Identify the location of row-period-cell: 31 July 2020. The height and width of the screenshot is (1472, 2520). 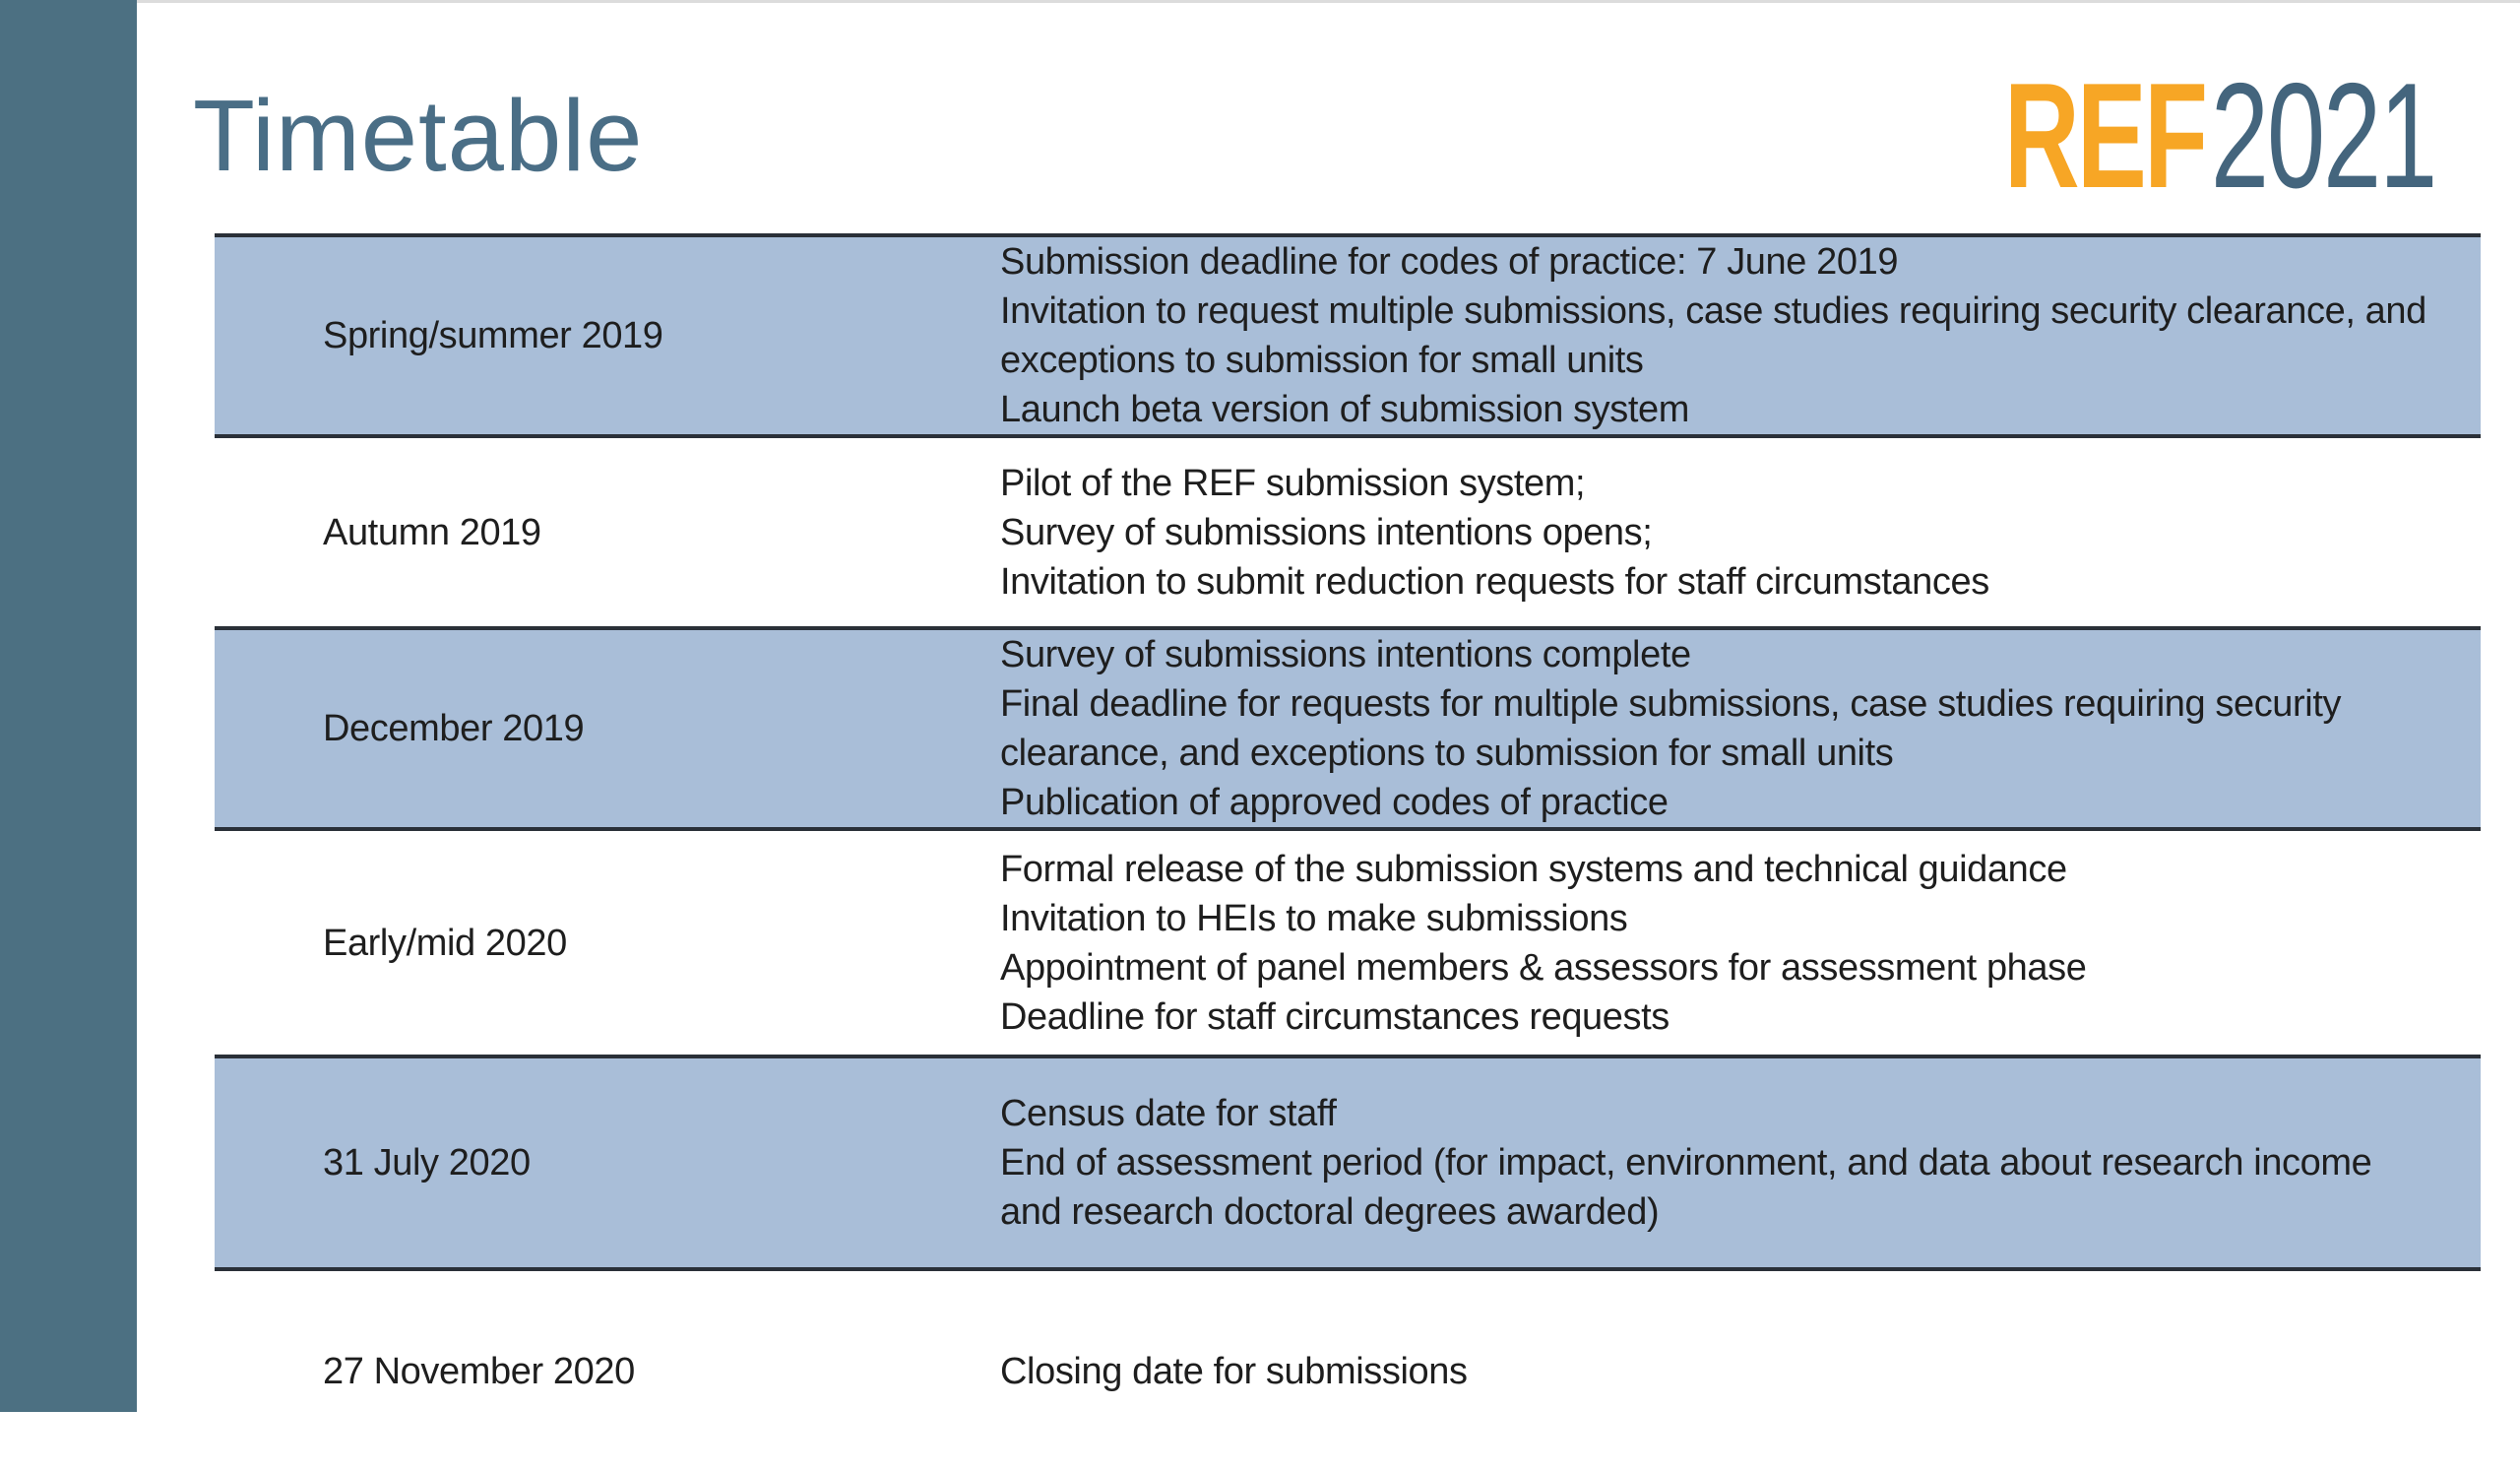
(427, 1163).